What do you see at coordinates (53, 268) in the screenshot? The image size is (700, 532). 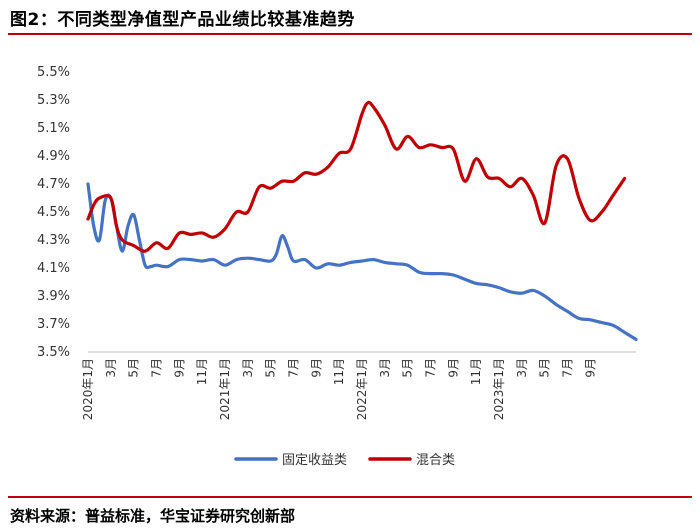 I see `y-tick-label: 4.1%` at bounding box center [53, 268].